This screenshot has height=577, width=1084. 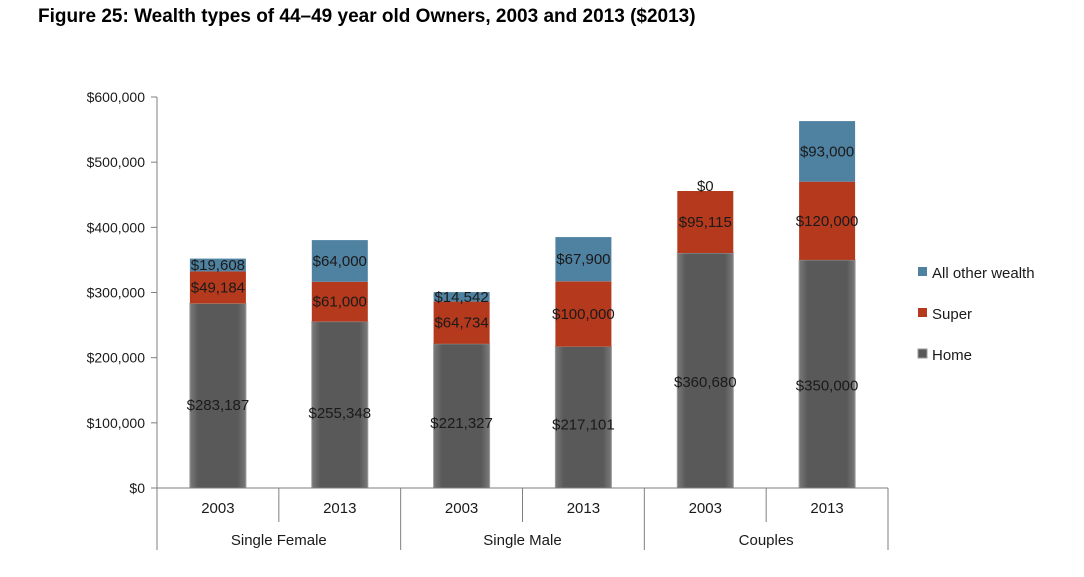 I want to click on data-label: $19,608, so click(x=218, y=265).